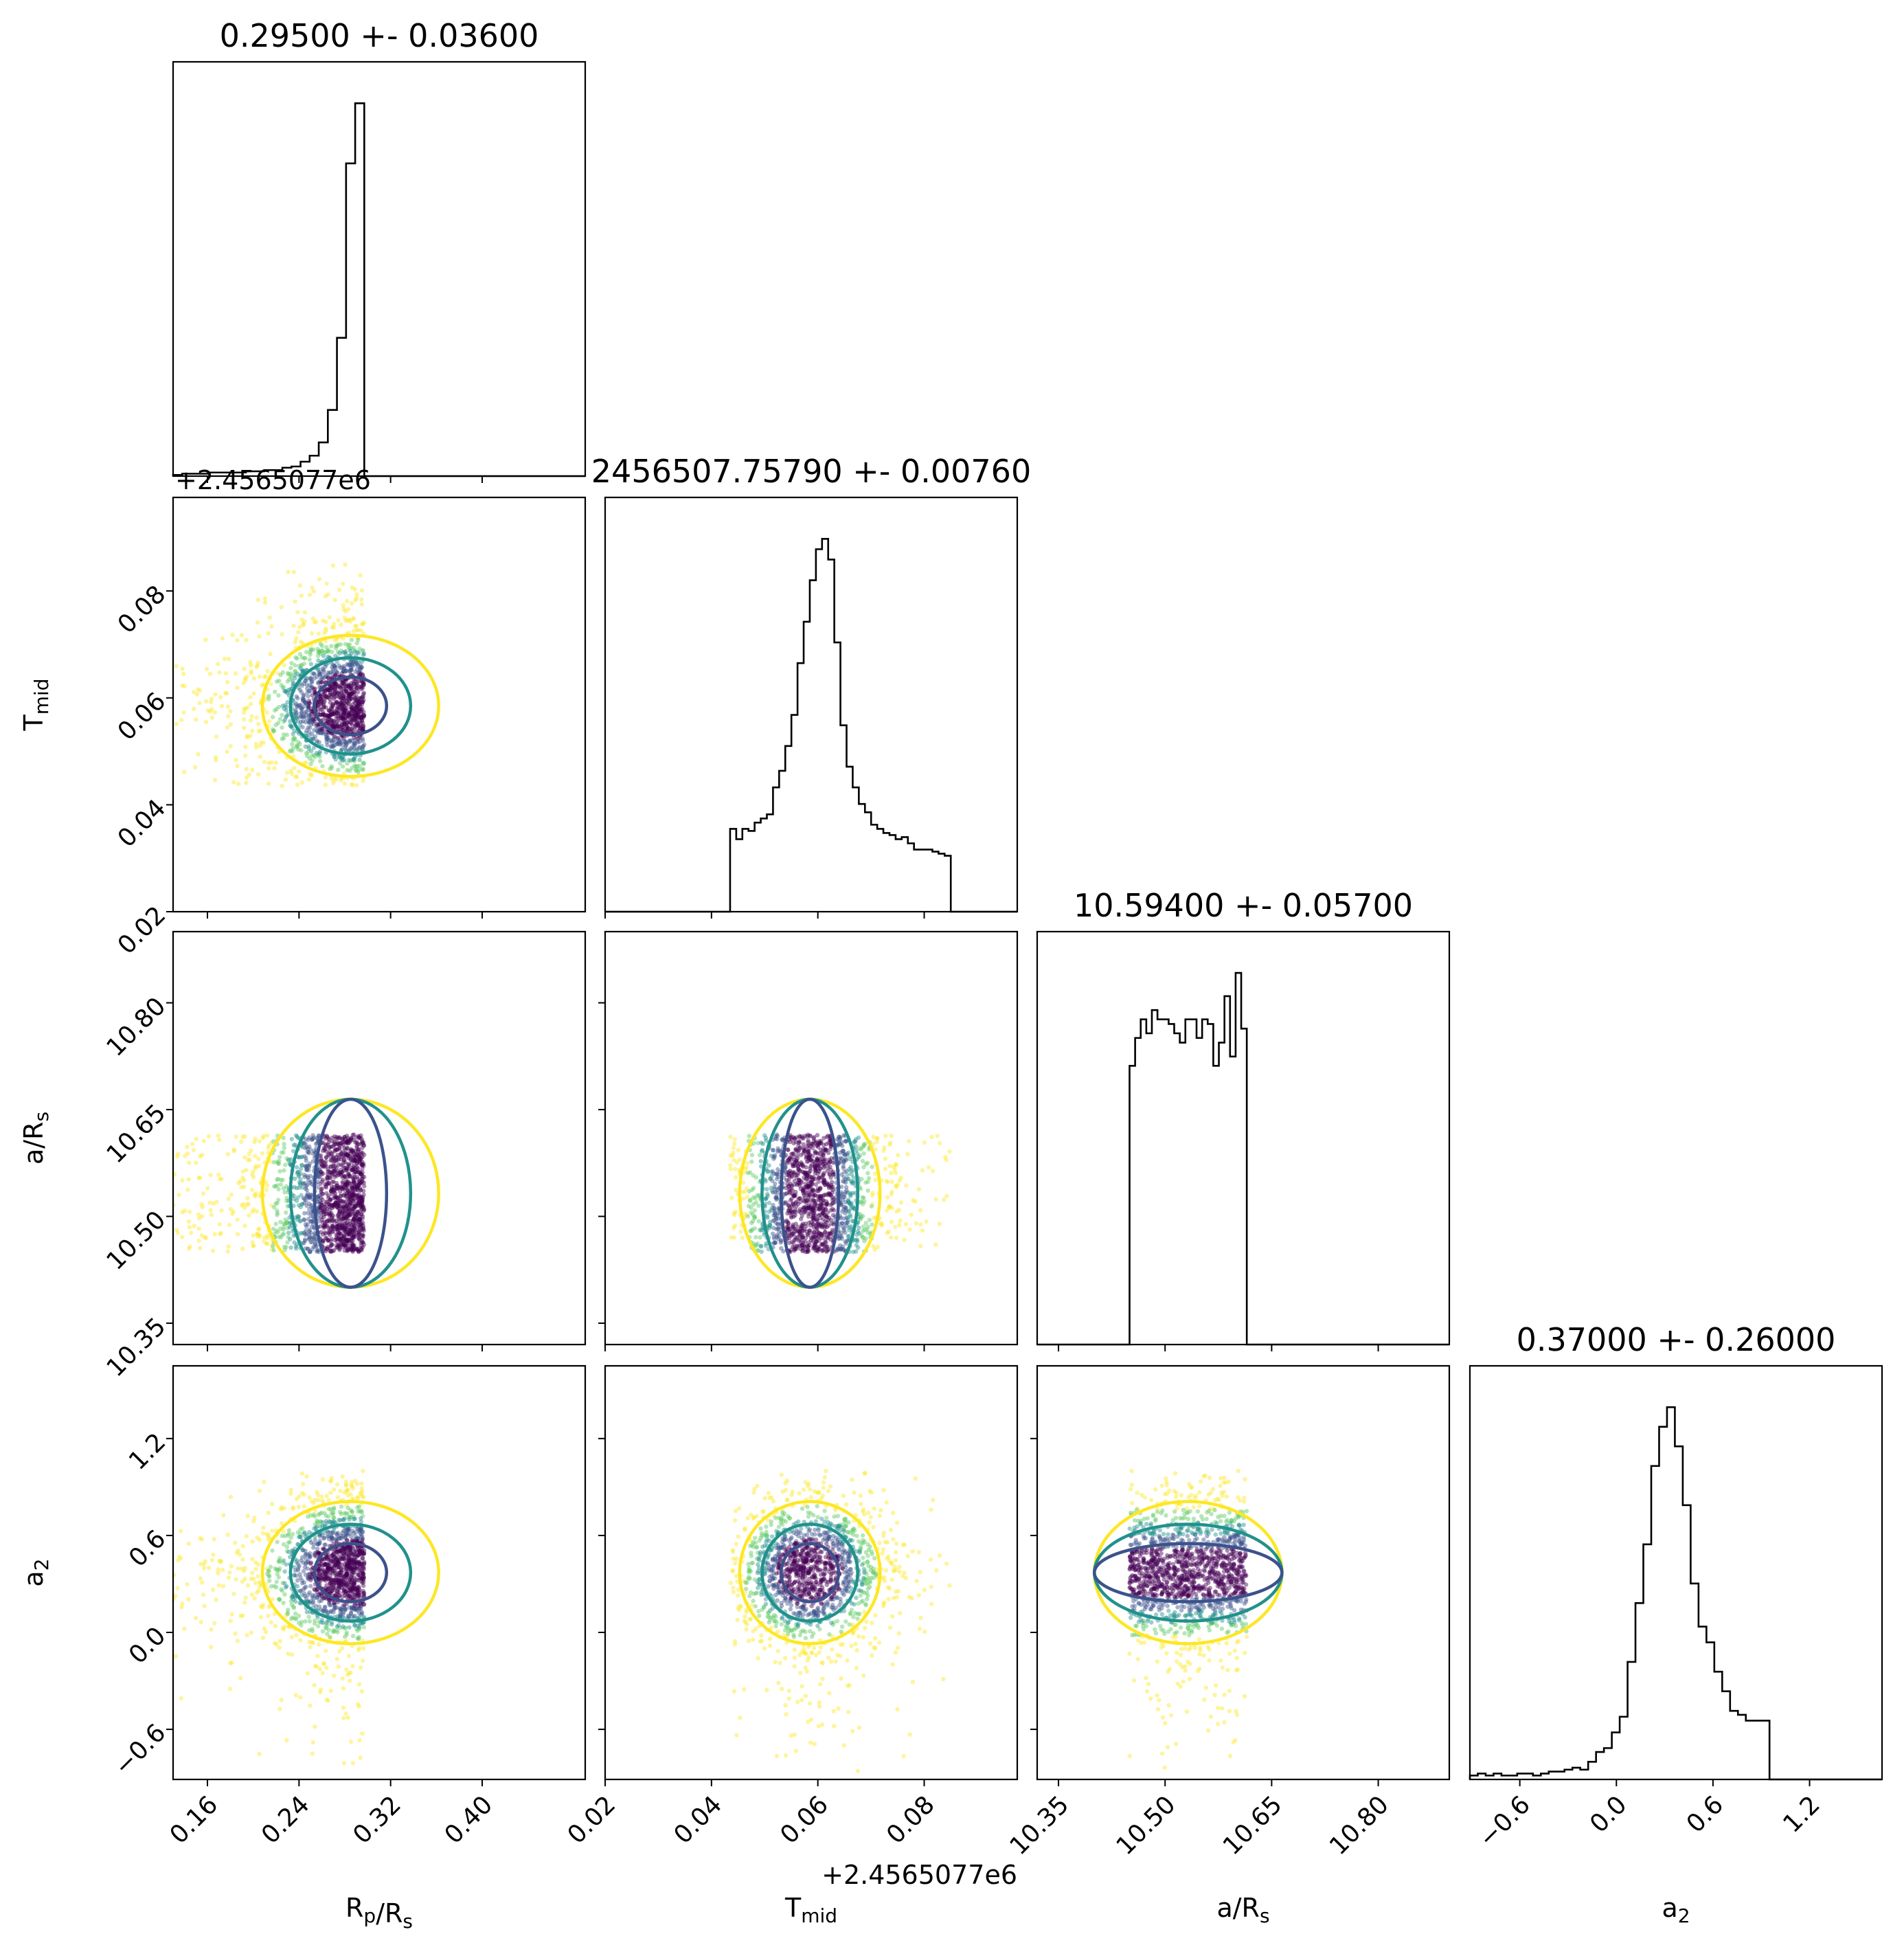 This screenshot has height=1956, width=1904. I want to click on scatter-panel-rp-ars, so click(376, 1140).